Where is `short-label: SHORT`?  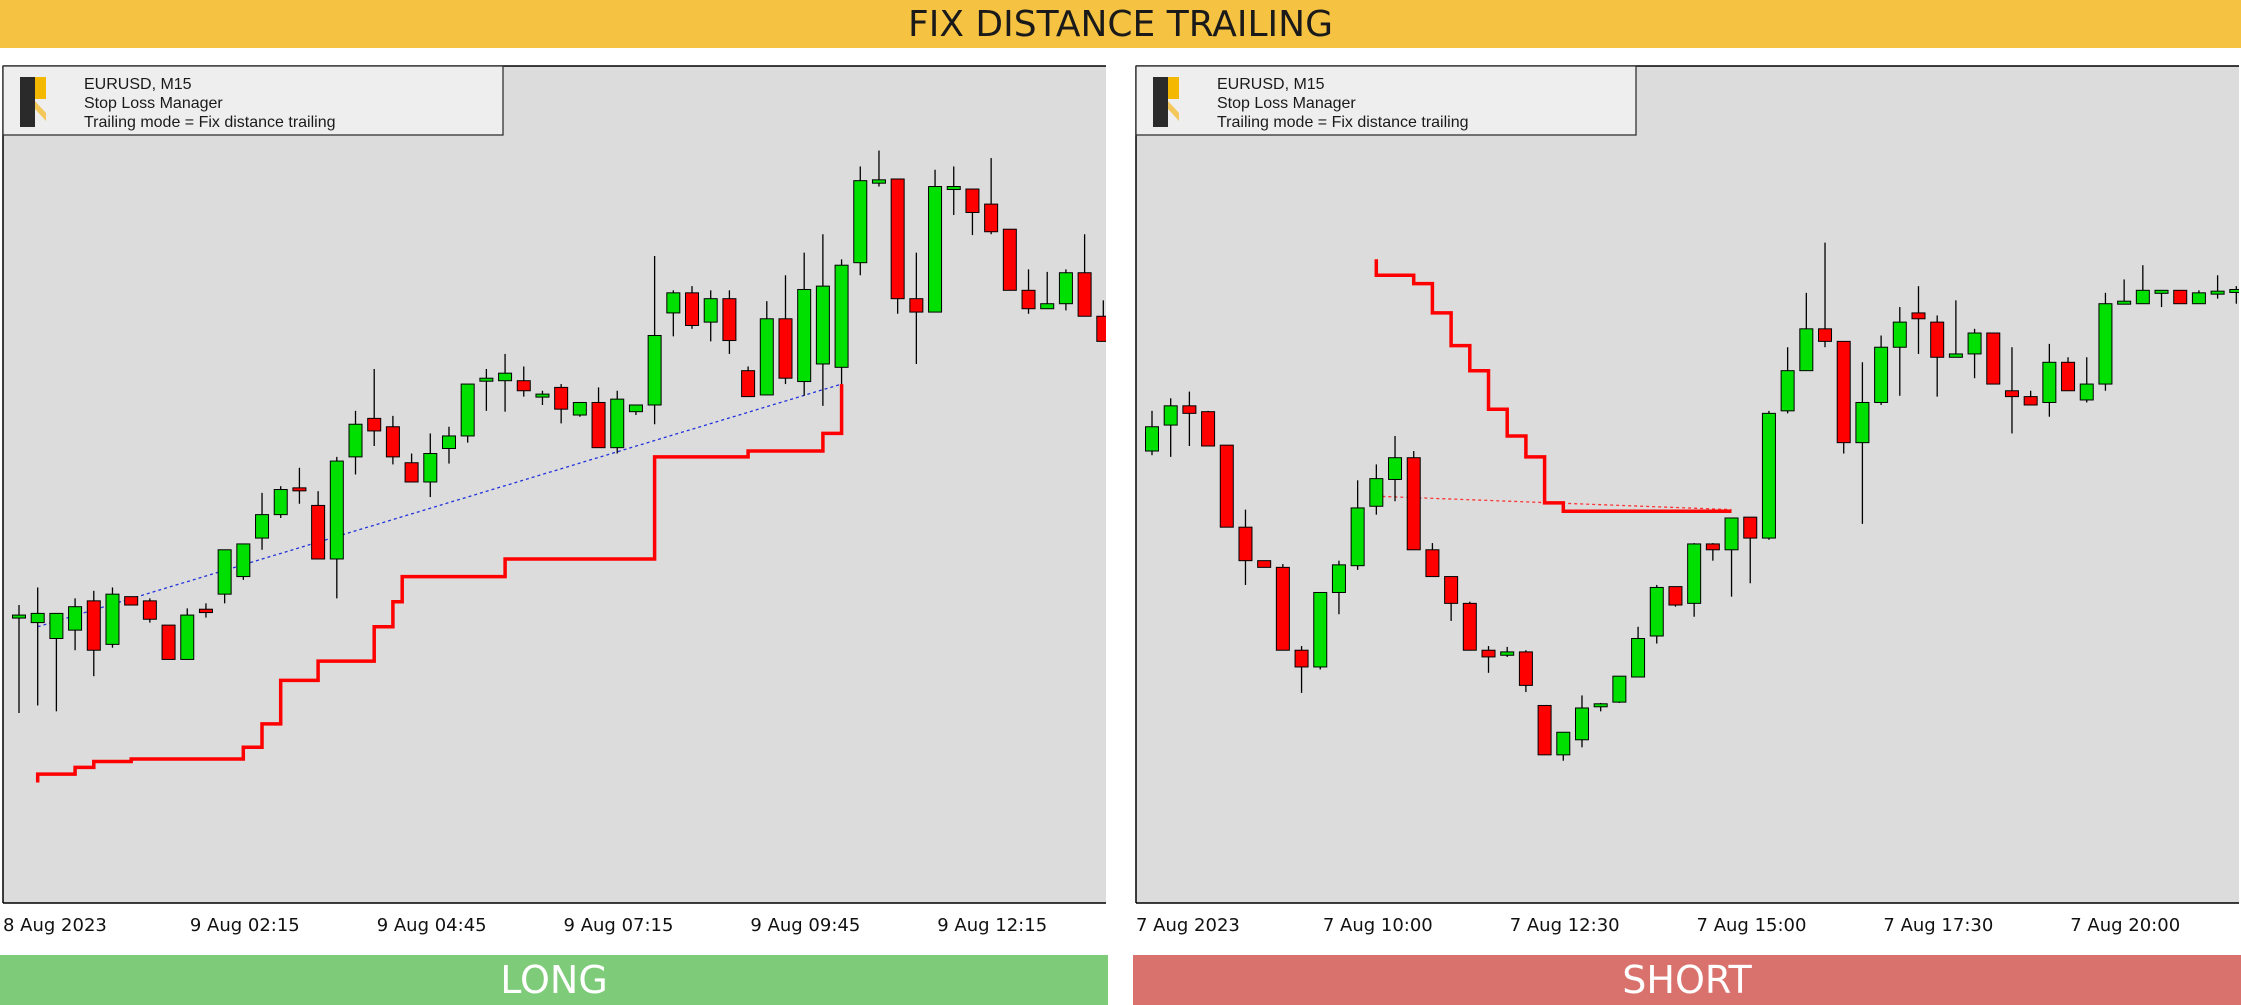
short-label: SHORT is located at coordinates (1687, 980).